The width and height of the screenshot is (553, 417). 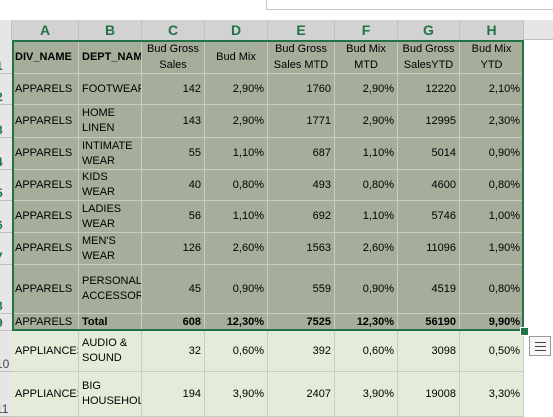 What do you see at coordinates (429, 154) in the screenshot?
I see `data-cell-number: 5014` at bounding box center [429, 154].